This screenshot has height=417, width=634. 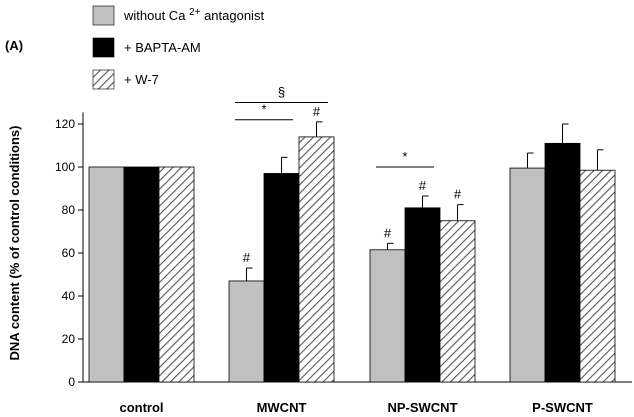 What do you see at coordinates (65, 167) in the screenshot?
I see `y-tick-label: 100` at bounding box center [65, 167].